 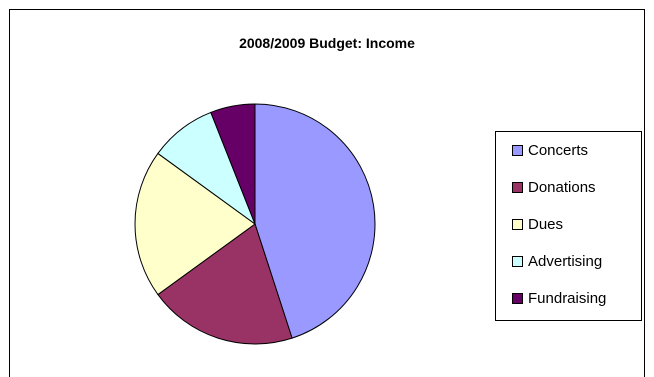 I want to click on legend-label: Donations, so click(x=562, y=187).